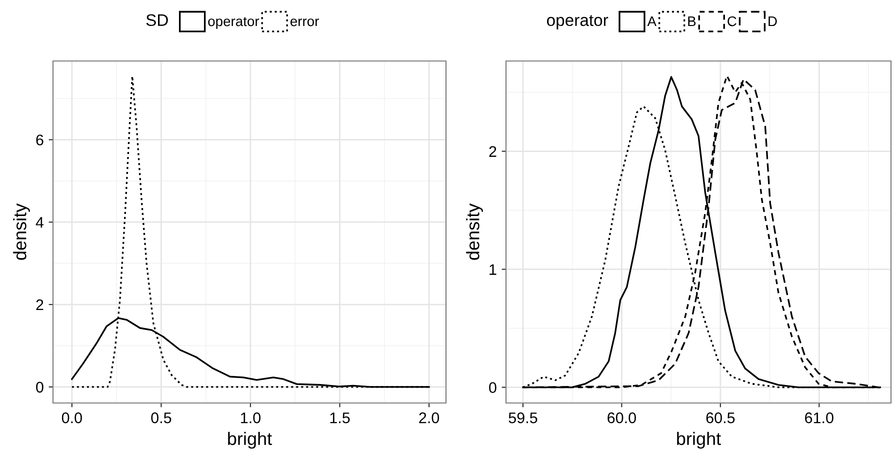 Image resolution: width=895 pixels, height=458 pixels. What do you see at coordinates (651, 21) in the screenshot?
I see `legend-label: A` at bounding box center [651, 21].